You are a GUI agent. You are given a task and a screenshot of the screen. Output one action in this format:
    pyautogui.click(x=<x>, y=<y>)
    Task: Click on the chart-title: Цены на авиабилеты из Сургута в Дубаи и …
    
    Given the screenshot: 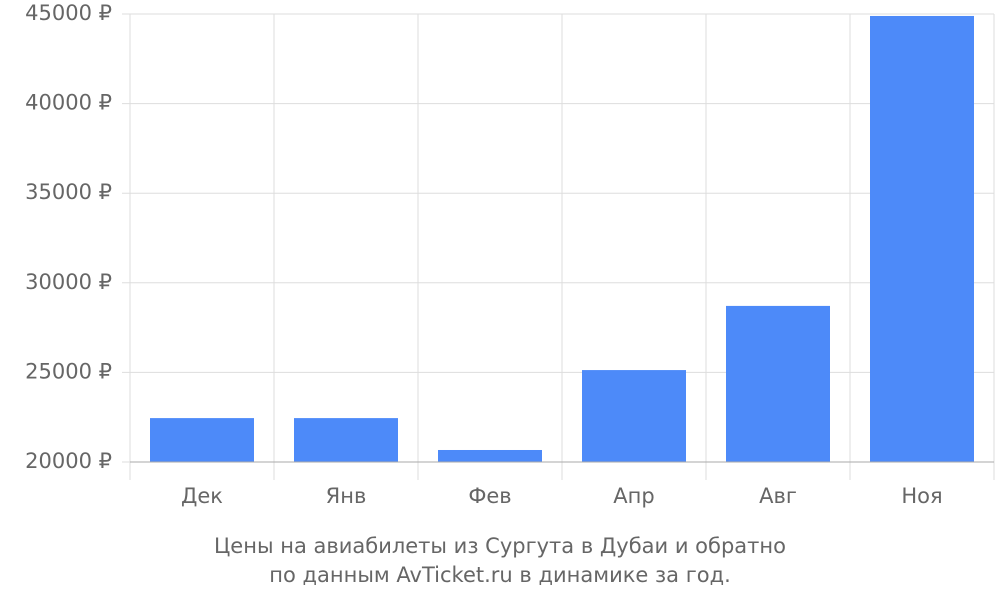 What is the action you would take?
    pyautogui.click(x=500, y=546)
    